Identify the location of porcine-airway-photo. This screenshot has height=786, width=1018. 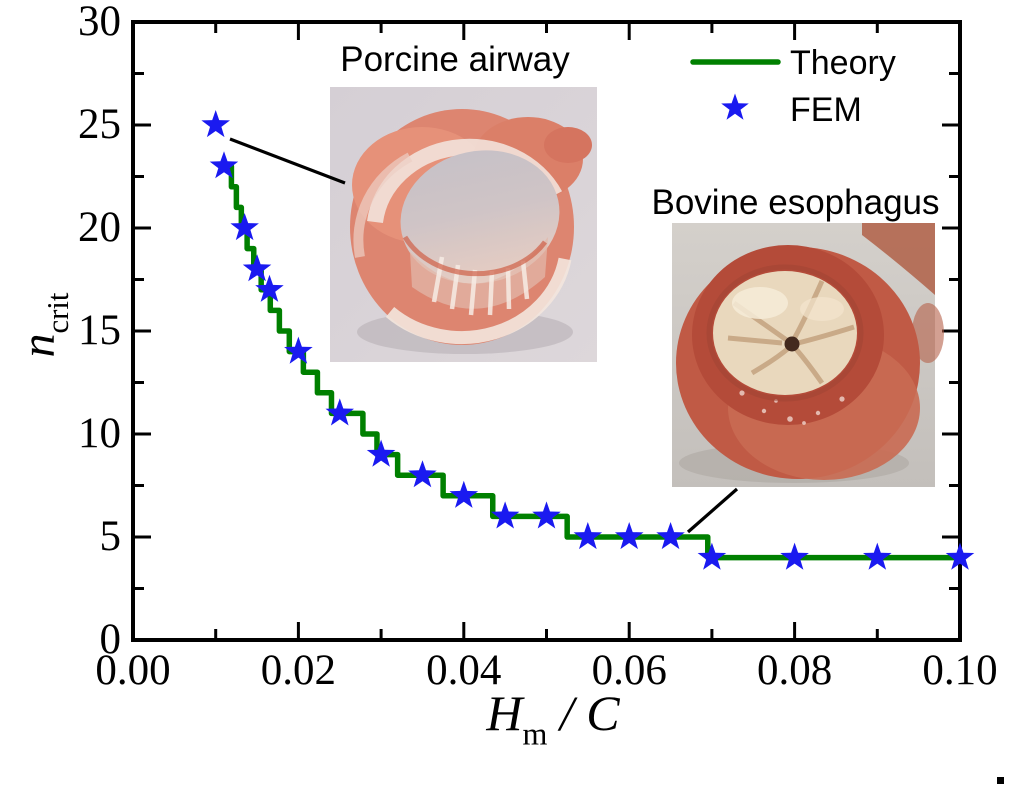
(463, 224).